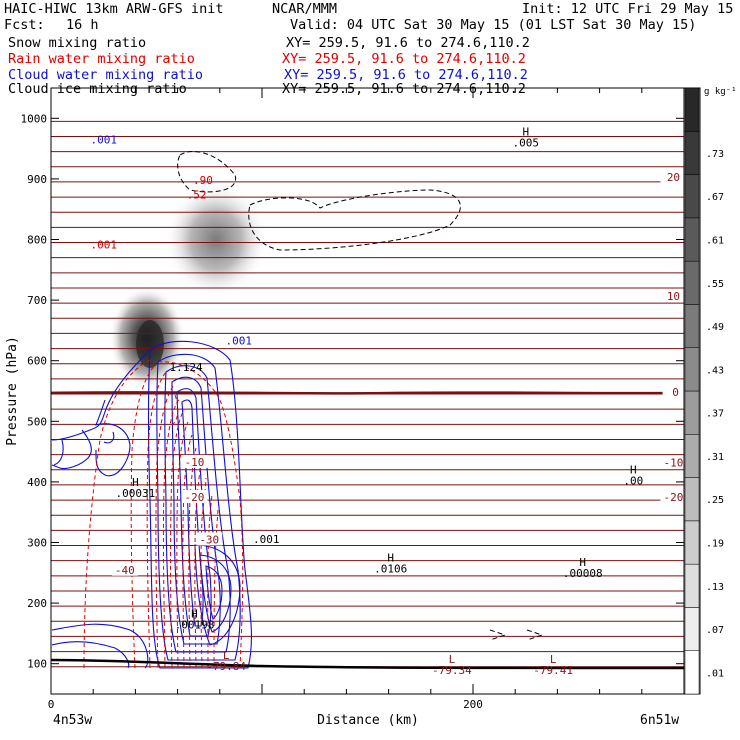 The image size is (740, 740). Describe the element at coordinates (715, 327) in the screenshot. I see `colorbar-tick-label: .49` at that location.